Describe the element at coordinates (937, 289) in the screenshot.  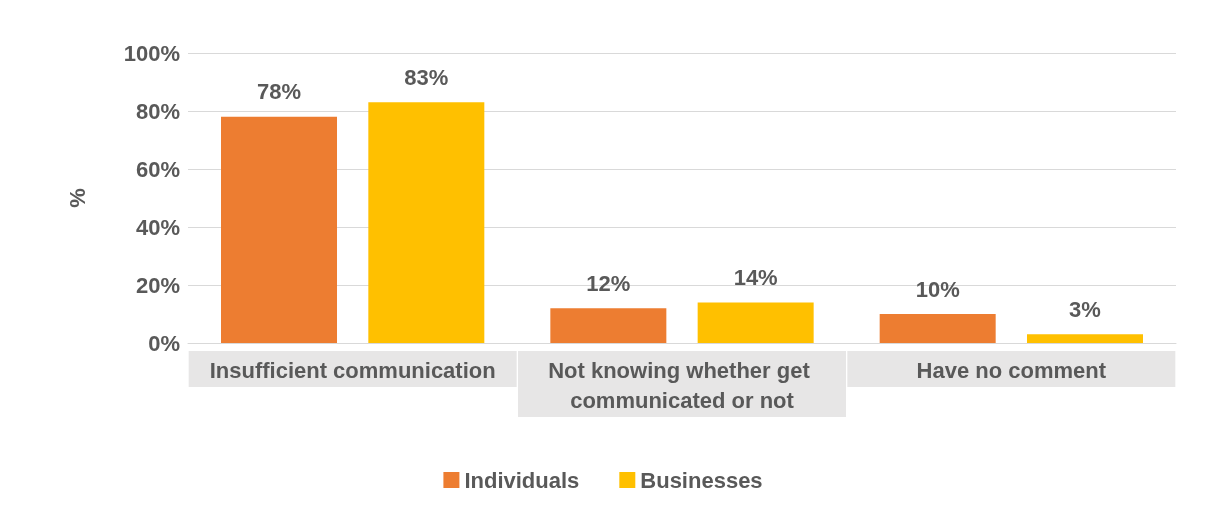
I see `data-label: 10%` at that location.